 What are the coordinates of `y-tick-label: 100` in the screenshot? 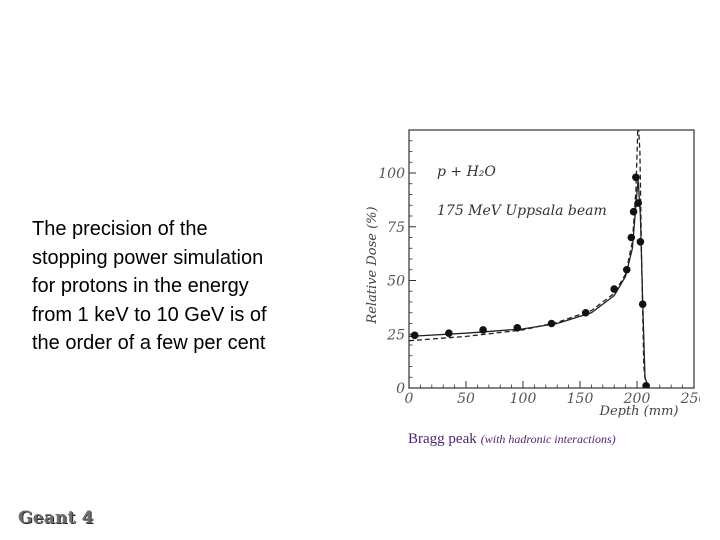 It's located at (391, 174).